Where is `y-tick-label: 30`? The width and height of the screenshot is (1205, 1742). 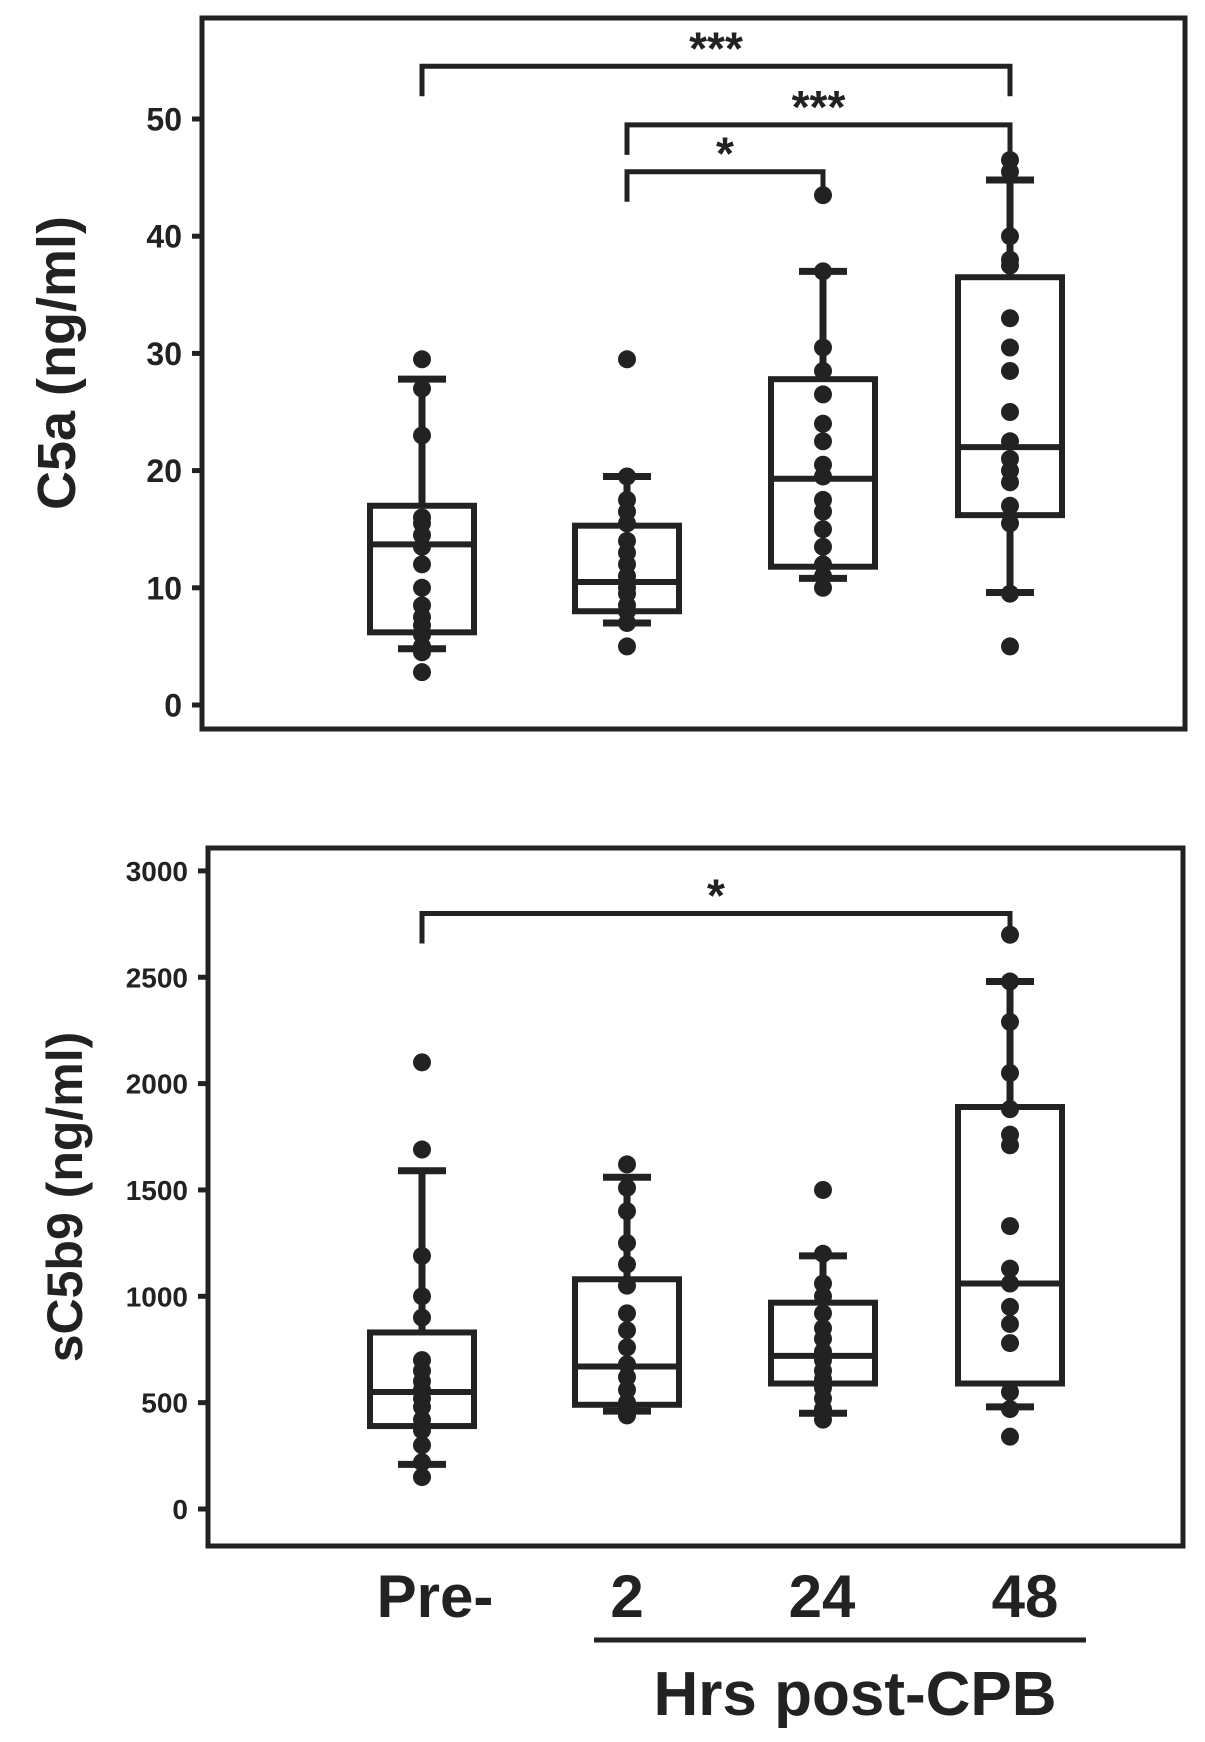
y-tick-label: 30 is located at coordinates (164, 354).